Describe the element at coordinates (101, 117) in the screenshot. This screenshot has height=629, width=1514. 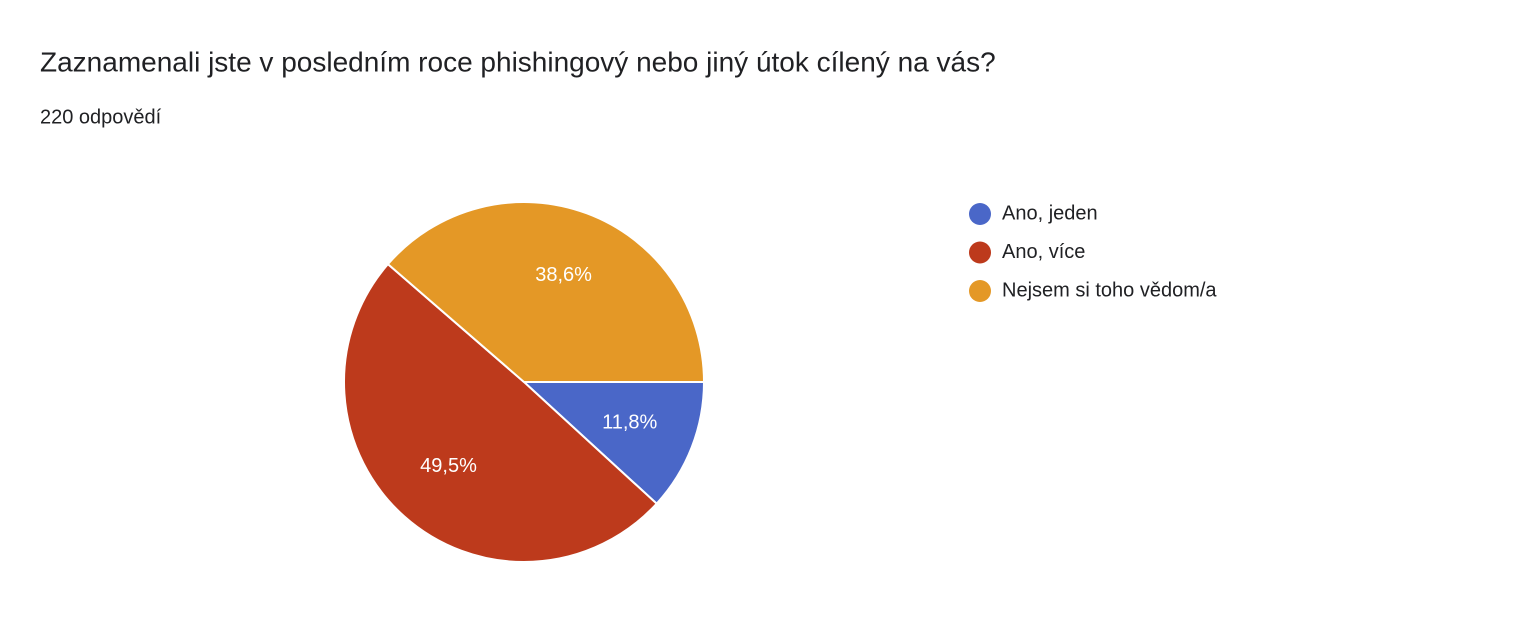
I see `chart-subtitle: 220 odpovědí` at that location.